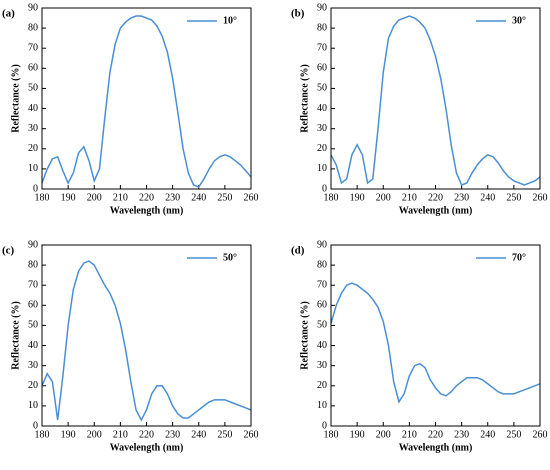 The height and width of the screenshot is (470, 550). Describe the element at coordinates (230, 20) in the screenshot. I see `legend-label: 10°` at that location.